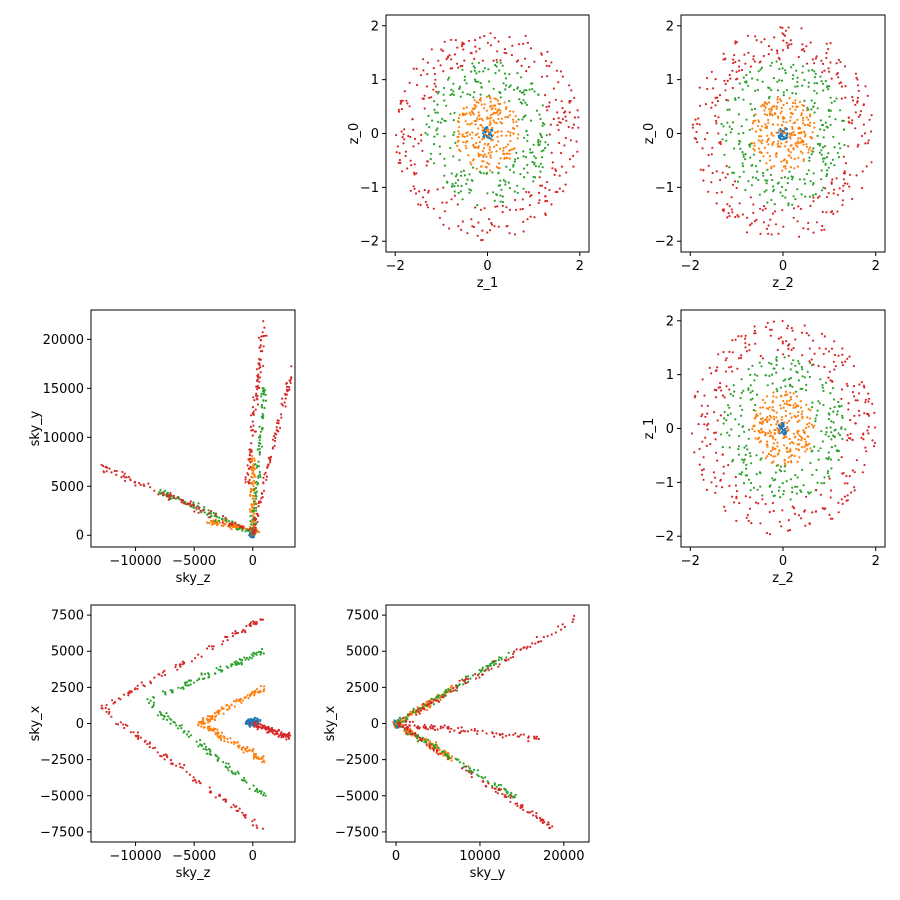 This screenshot has height=900, width=900. What do you see at coordinates (563, 856) in the screenshot?
I see `x-tick-label: 20000` at bounding box center [563, 856].